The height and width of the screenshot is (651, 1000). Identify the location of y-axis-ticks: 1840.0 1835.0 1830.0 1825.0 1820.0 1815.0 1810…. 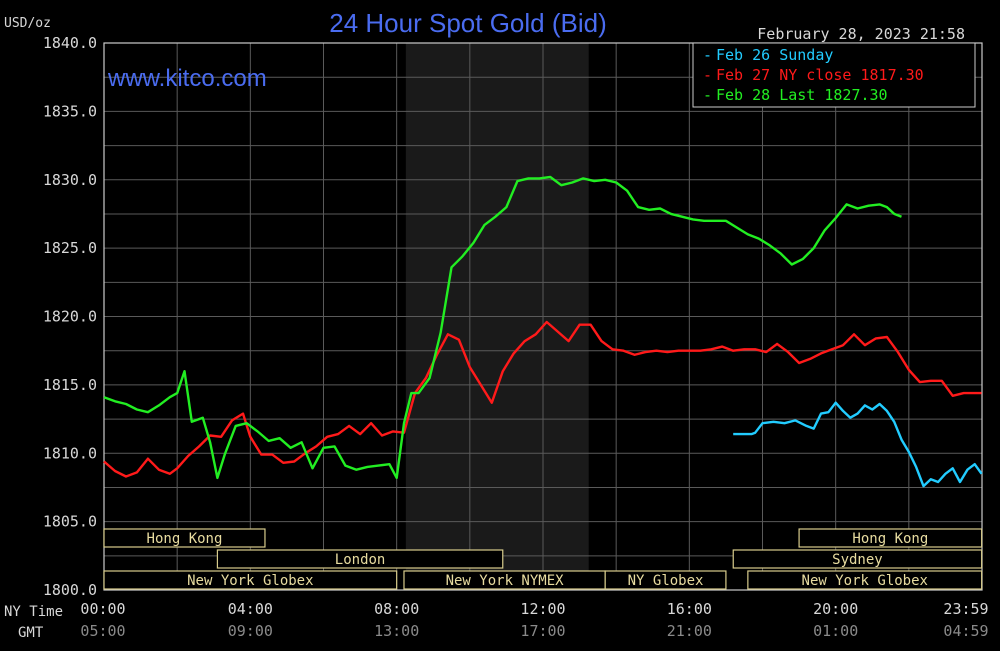
(70, 316).